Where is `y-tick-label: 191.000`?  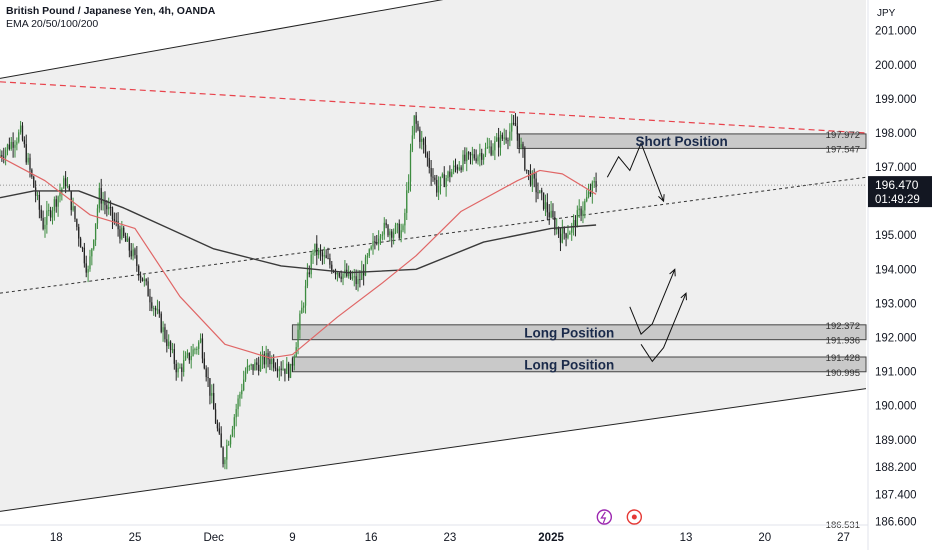 y-tick-label: 191.000 is located at coordinates (896, 373).